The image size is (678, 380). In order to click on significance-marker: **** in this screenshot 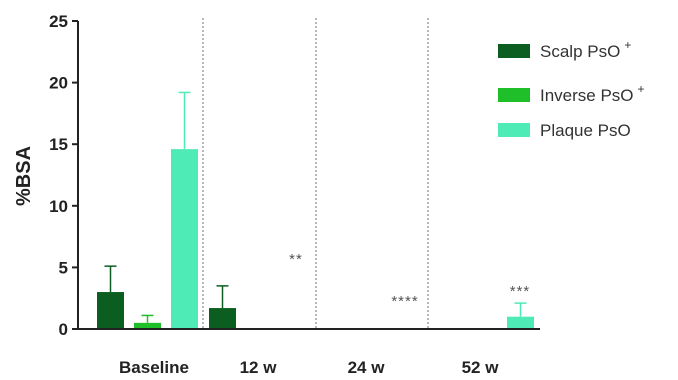, I will do `click(404, 301)`.